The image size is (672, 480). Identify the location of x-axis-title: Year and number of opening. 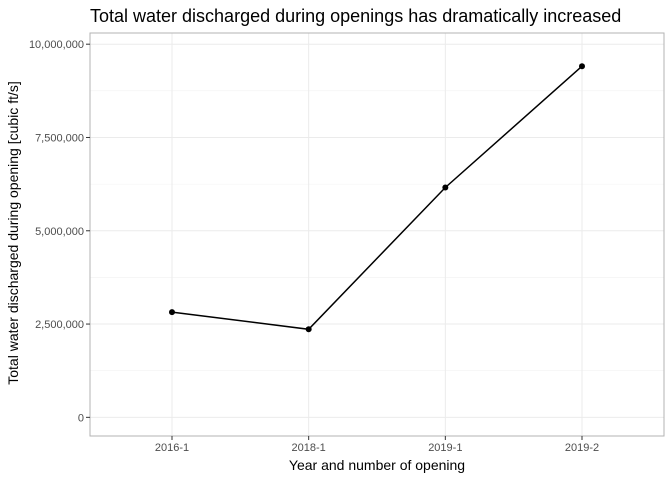
(377, 465).